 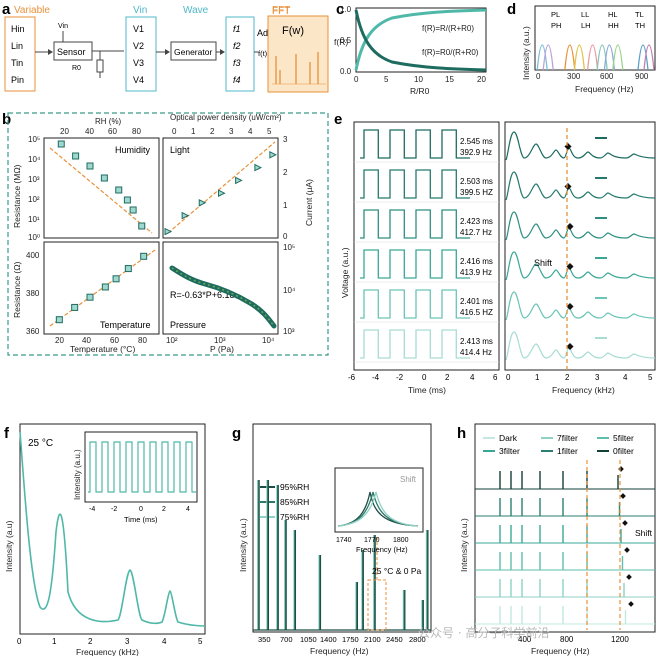 What do you see at coordinates (138, 46) in the screenshot?
I see `svg-text: V2` at bounding box center [138, 46].